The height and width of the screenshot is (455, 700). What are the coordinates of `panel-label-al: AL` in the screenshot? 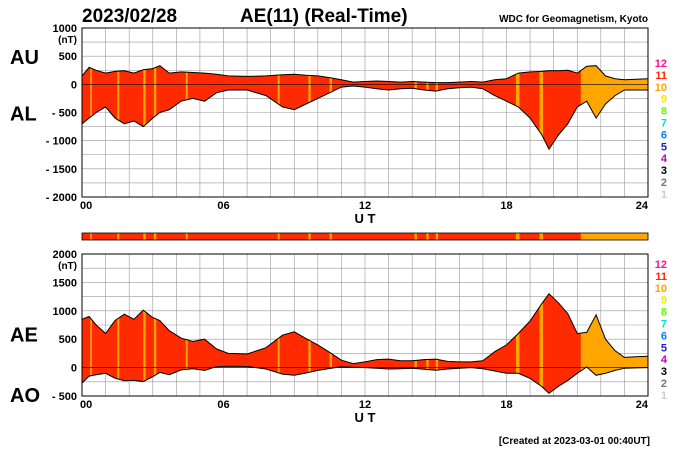 It's located at (23, 115).